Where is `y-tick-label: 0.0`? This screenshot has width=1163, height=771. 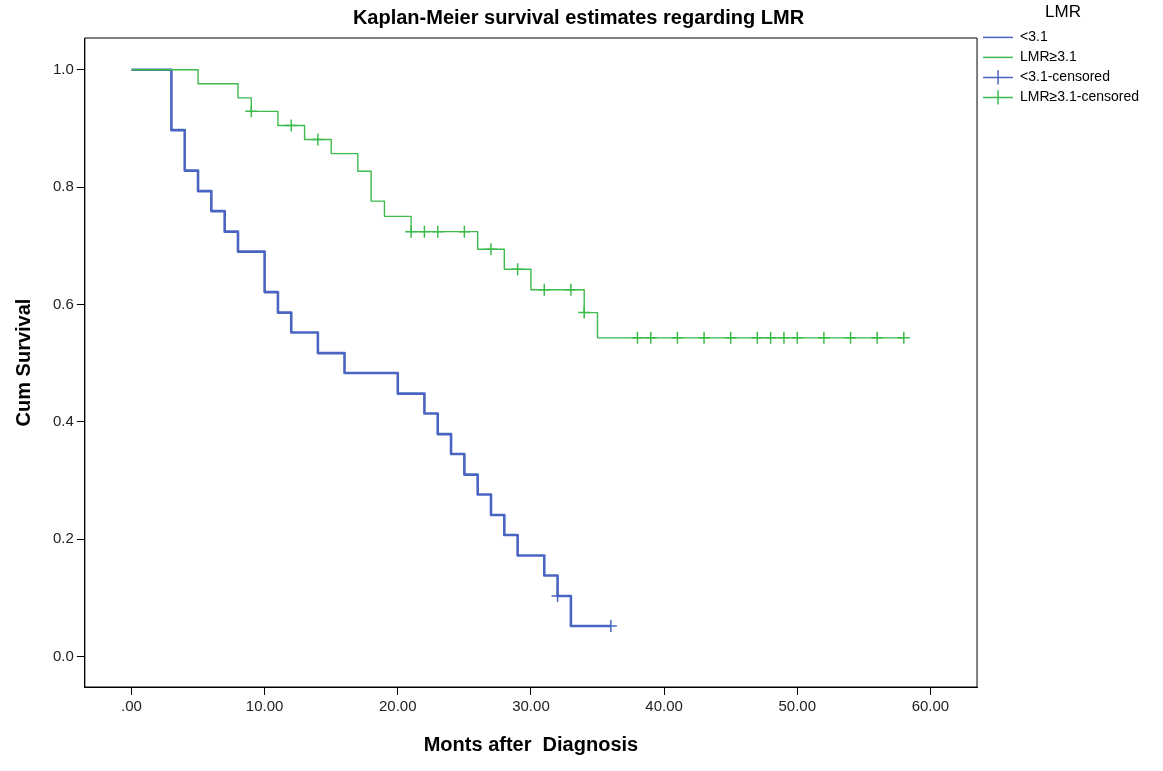 y-tick-label: 0.0 is located at coordinates (63, 655).